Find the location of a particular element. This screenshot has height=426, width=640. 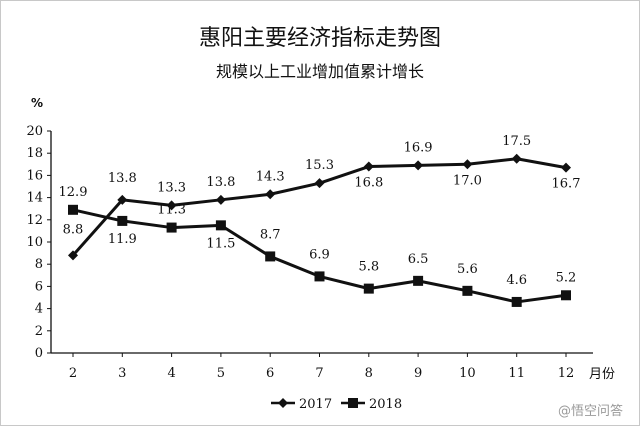

data-label: 13.3 is located at coordinates (171, 187).